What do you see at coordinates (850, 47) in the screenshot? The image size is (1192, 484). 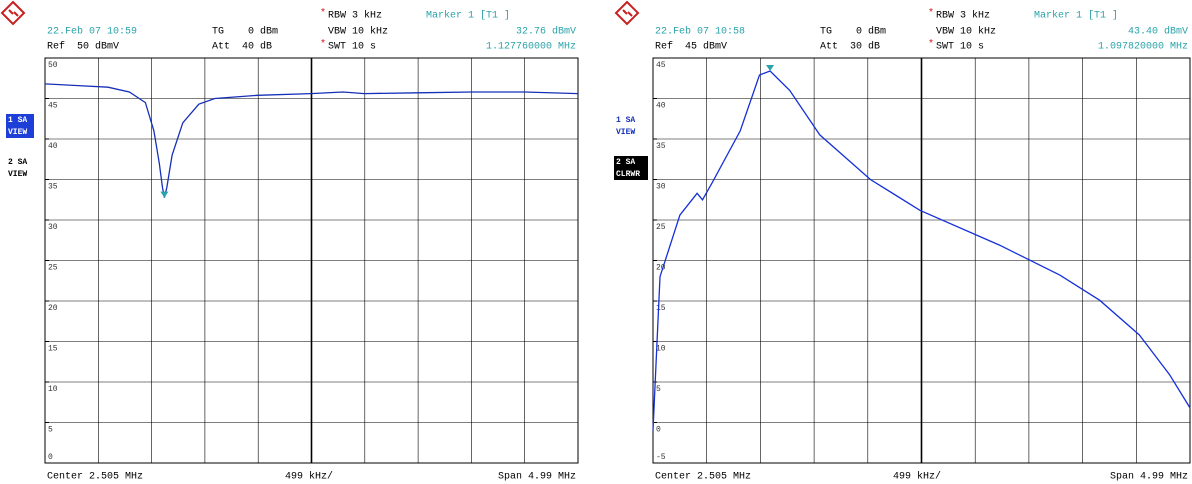 I see `header-att: Att 30 dB` at bounding box center [850, 47].